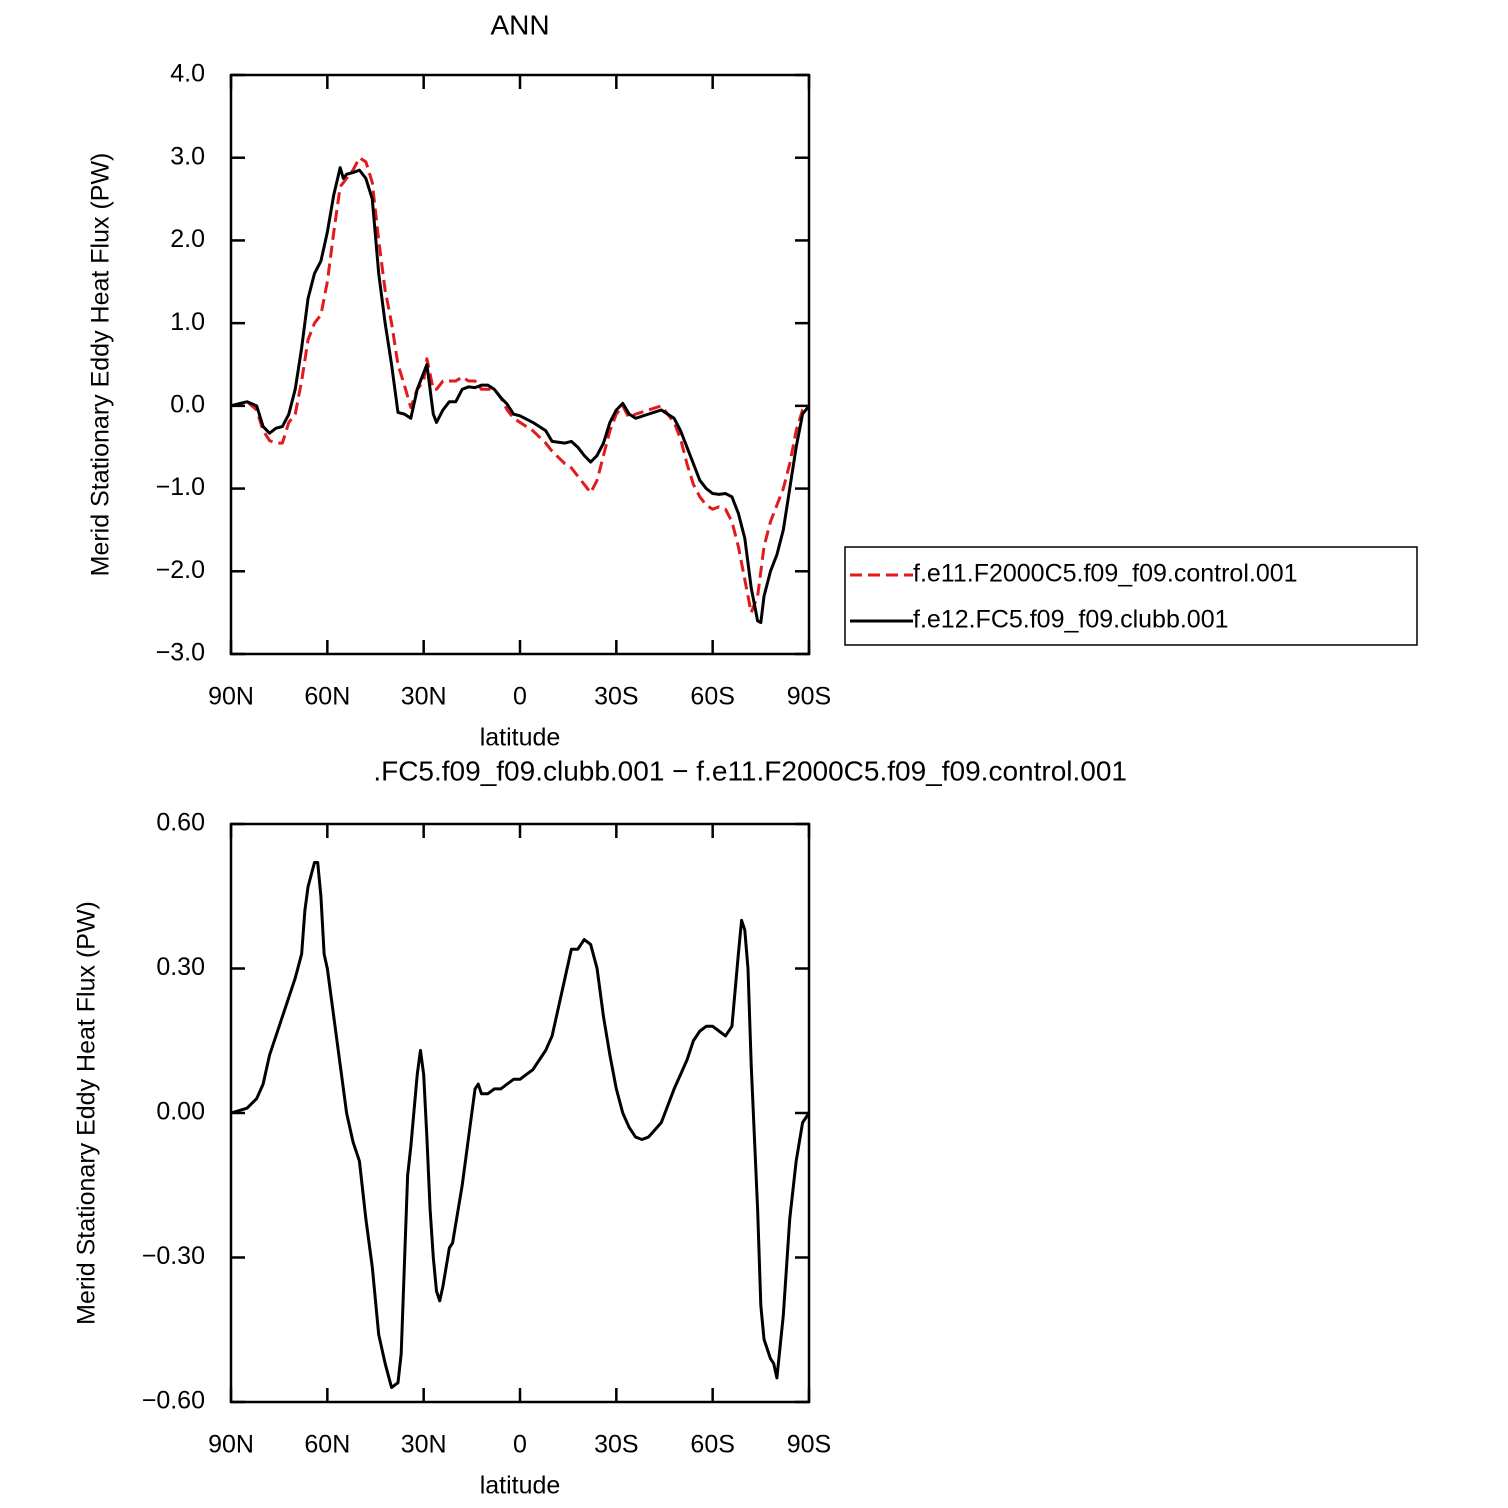 This screenshot has width=1508, height=1508. I want to click on legend-box, so click(1131, 596).